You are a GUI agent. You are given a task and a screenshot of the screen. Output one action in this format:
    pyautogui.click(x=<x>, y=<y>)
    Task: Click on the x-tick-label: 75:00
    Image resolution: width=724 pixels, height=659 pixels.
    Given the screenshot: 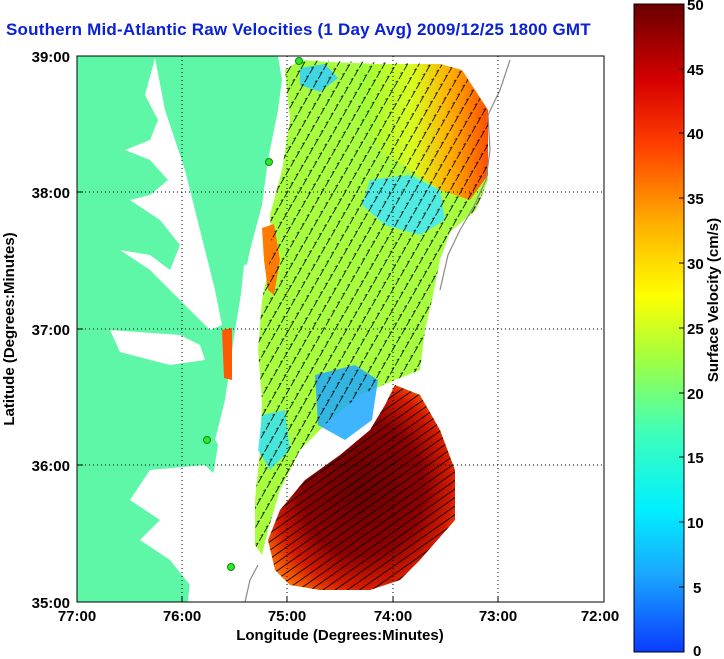 What is the action you would take?
    pyautogui.click(x=287, y=616)
    